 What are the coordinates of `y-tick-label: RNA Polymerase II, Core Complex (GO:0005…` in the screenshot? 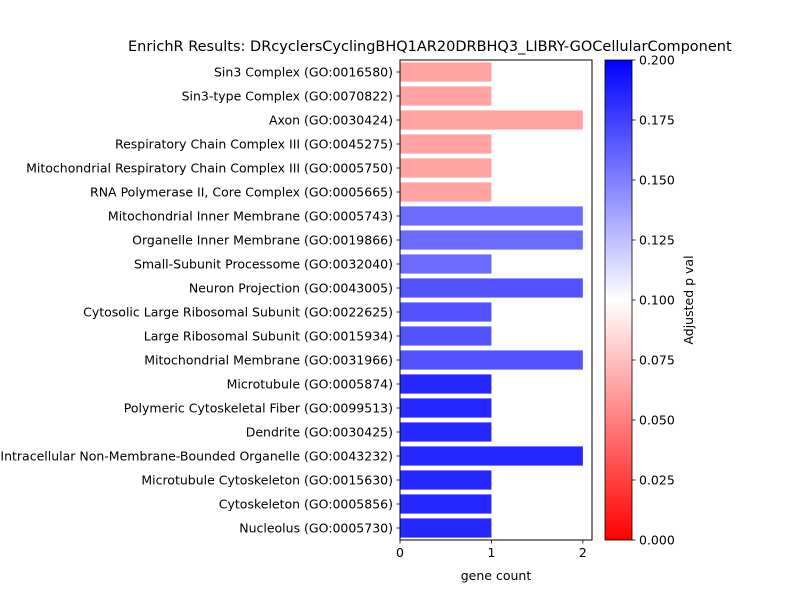 It's located at (241, 192).